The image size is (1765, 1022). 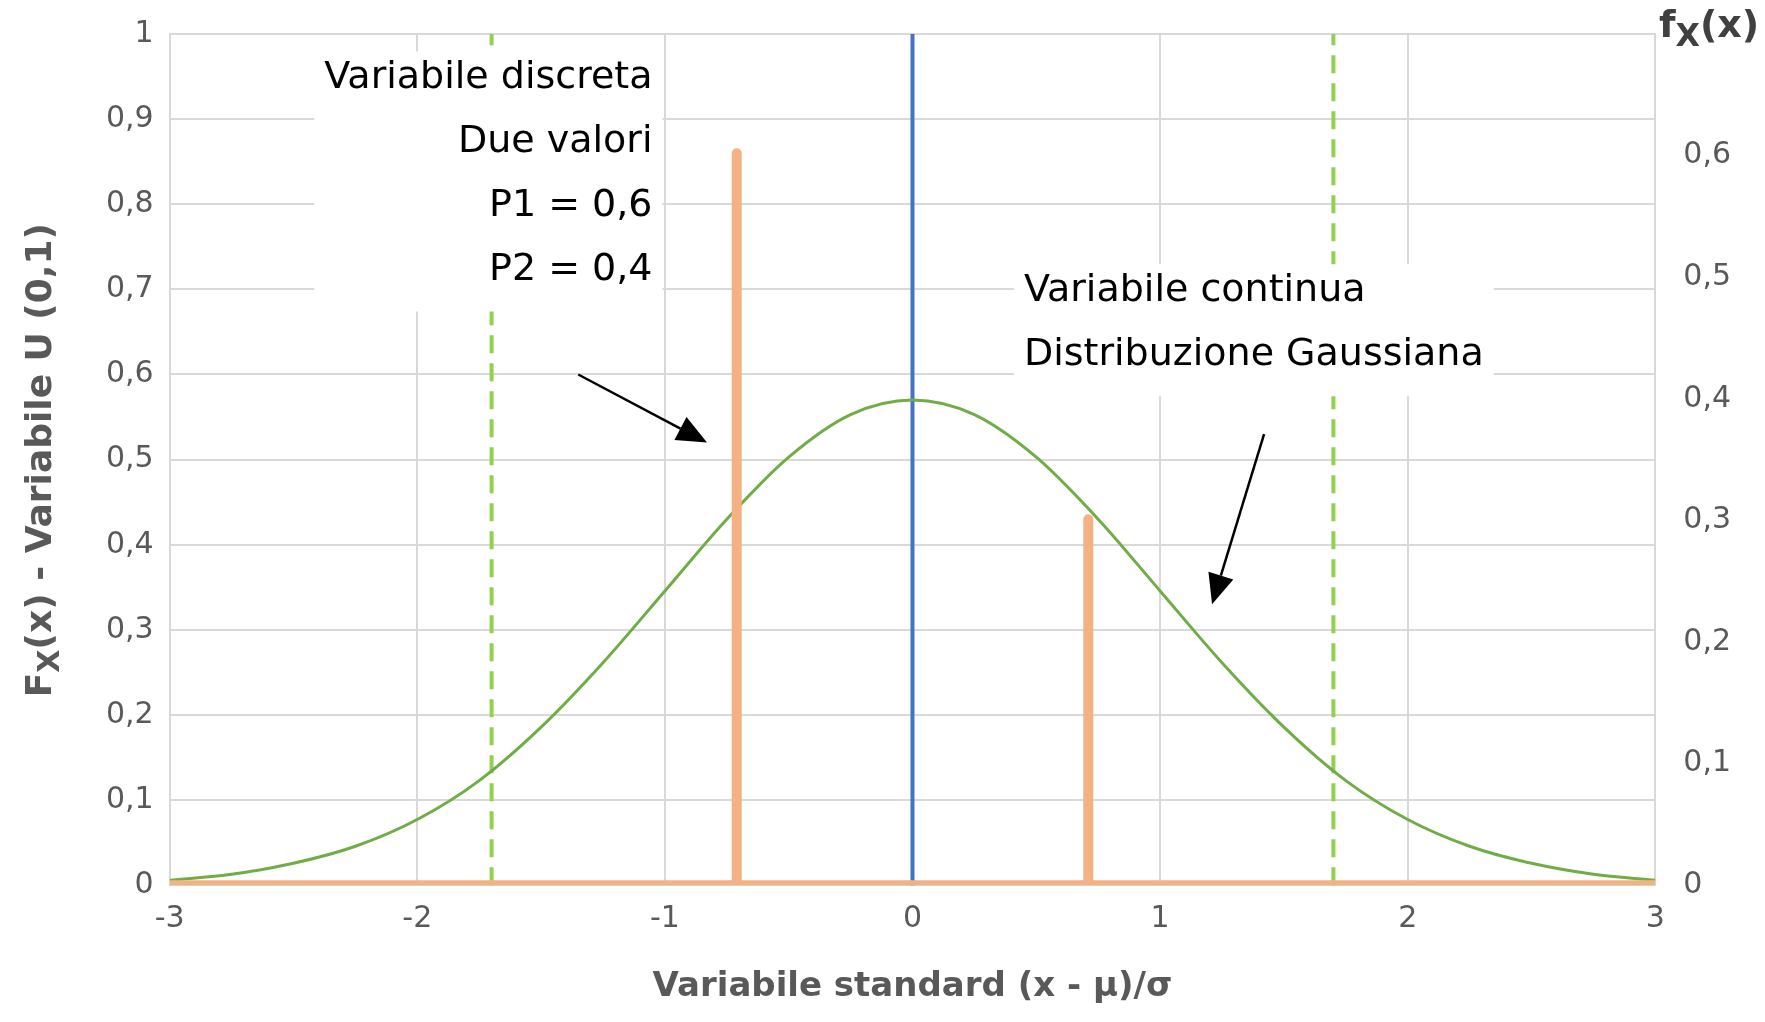 I want to click on y2-axis-title: f$_{X}$(x), so click(x=1709, y=27).